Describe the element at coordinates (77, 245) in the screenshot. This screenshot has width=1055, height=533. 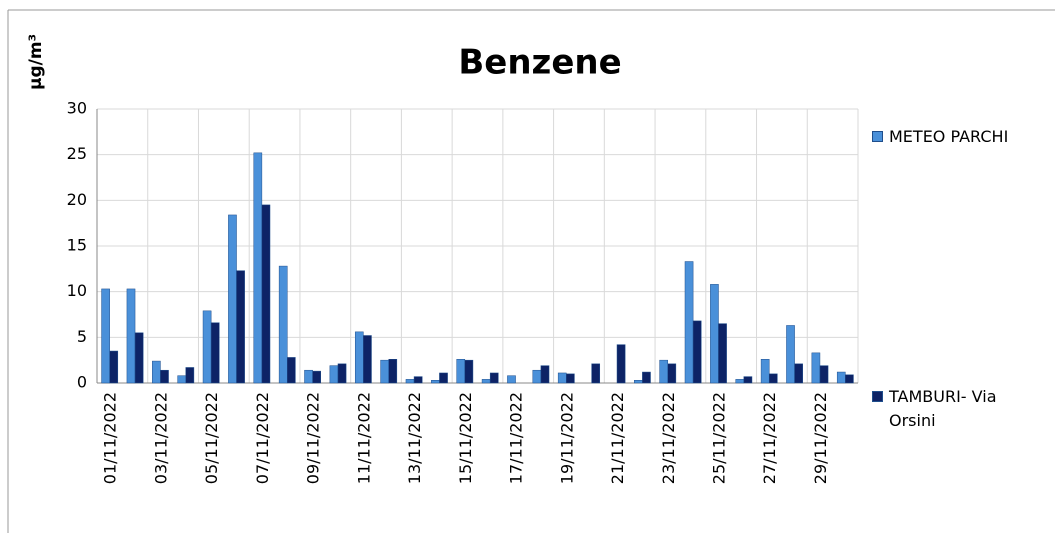
I see `y-tick-label: 15` at that location.